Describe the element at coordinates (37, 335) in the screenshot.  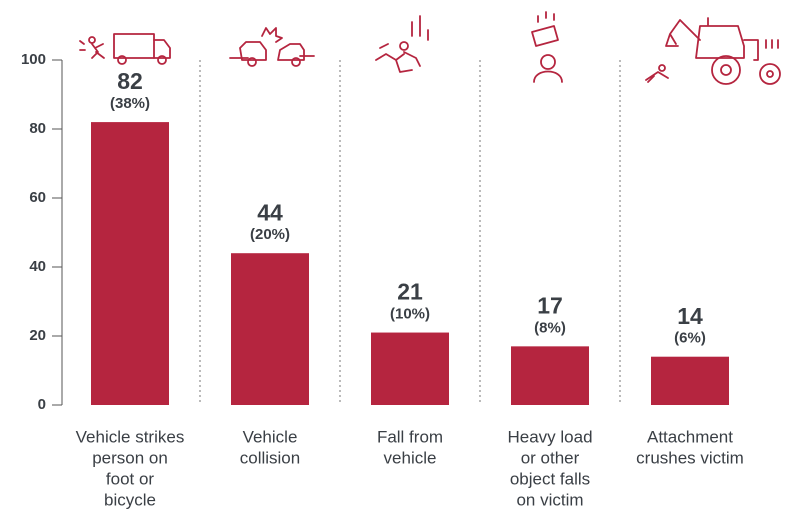
I see `y-tick-label: 20` at that location.